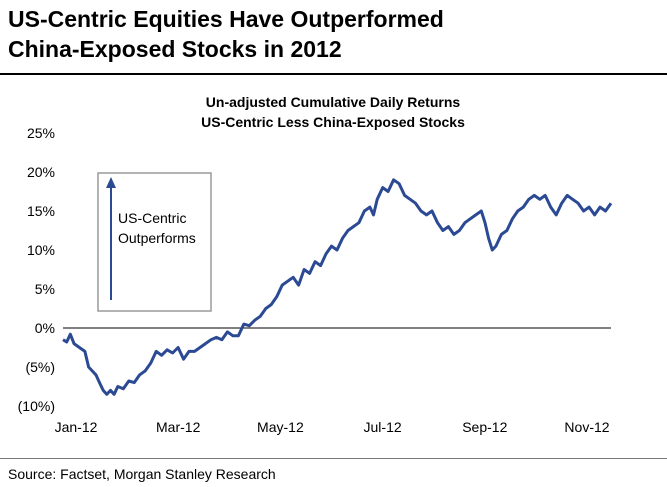 Image resolution: width=667 pixels, height=487 pixels. Describe the element at coordinates (175, 49) in the screenshot. I see `headline-line-2: China-Exposed Stocks in 2012` at that location.